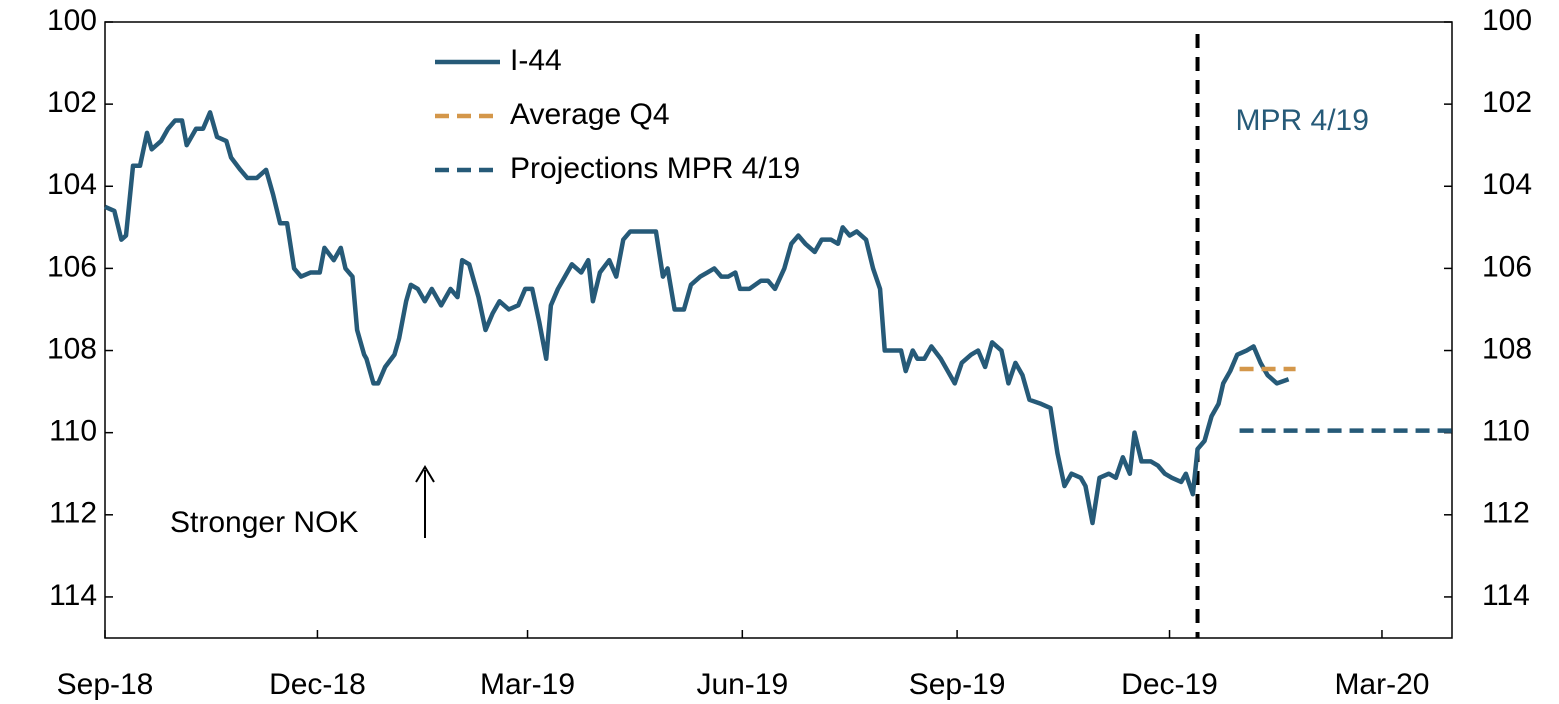 The height and width of the screenshot is (704, 1559). Describe the element at coordinates (1381, 684) in the screenshot. I see `x-tick-label: Mar-20` at that location.